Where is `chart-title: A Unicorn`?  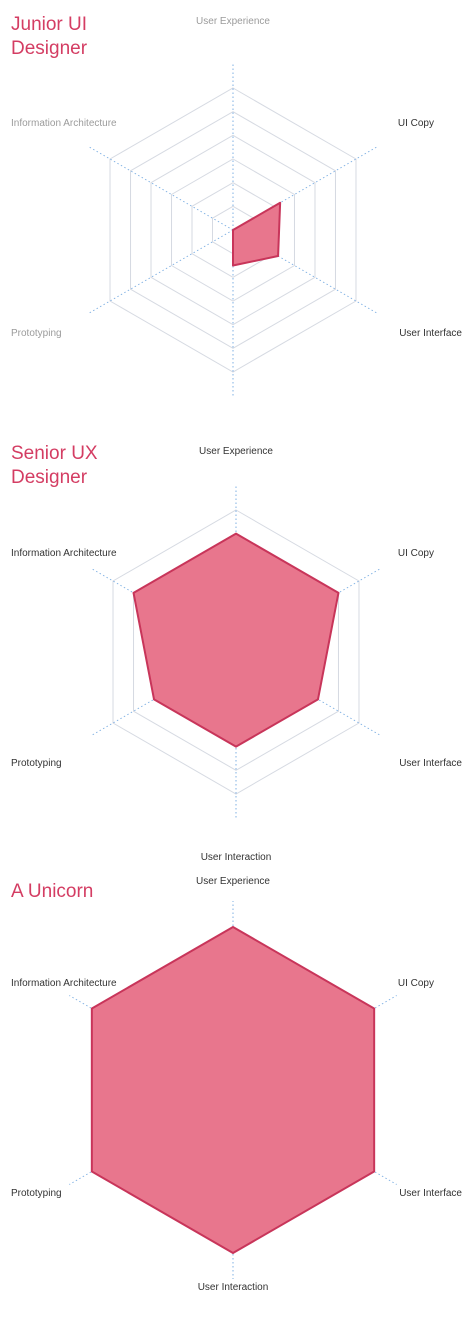 chart-title: A Unicorn is located at coordinates (52, 891).